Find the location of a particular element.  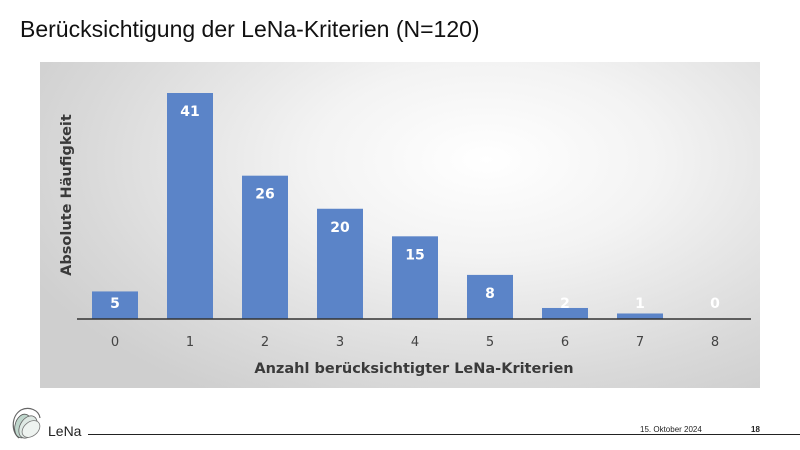

x-tick-label: 0 is located at coordinates (115, 342).